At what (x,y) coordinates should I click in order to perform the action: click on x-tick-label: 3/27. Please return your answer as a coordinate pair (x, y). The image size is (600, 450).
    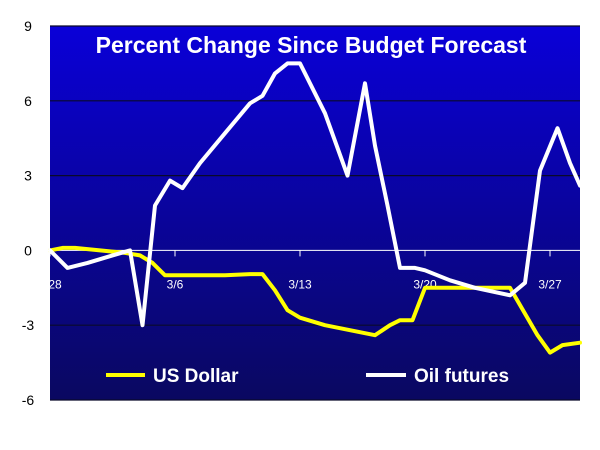
    Looking at the image, I should click on (550, 284).